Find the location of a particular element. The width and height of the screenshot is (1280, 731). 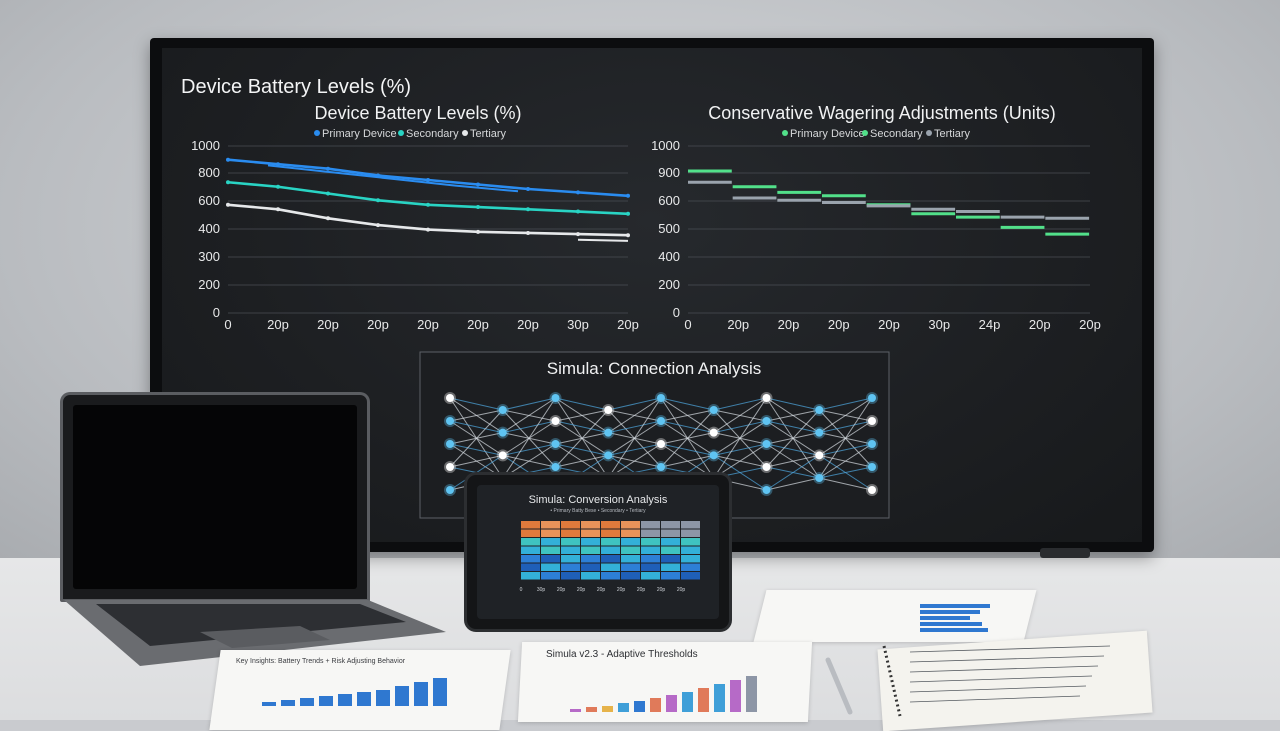

chart2-legend: Primary Device Secondary Tertiary is located at coordinates (876, 134).